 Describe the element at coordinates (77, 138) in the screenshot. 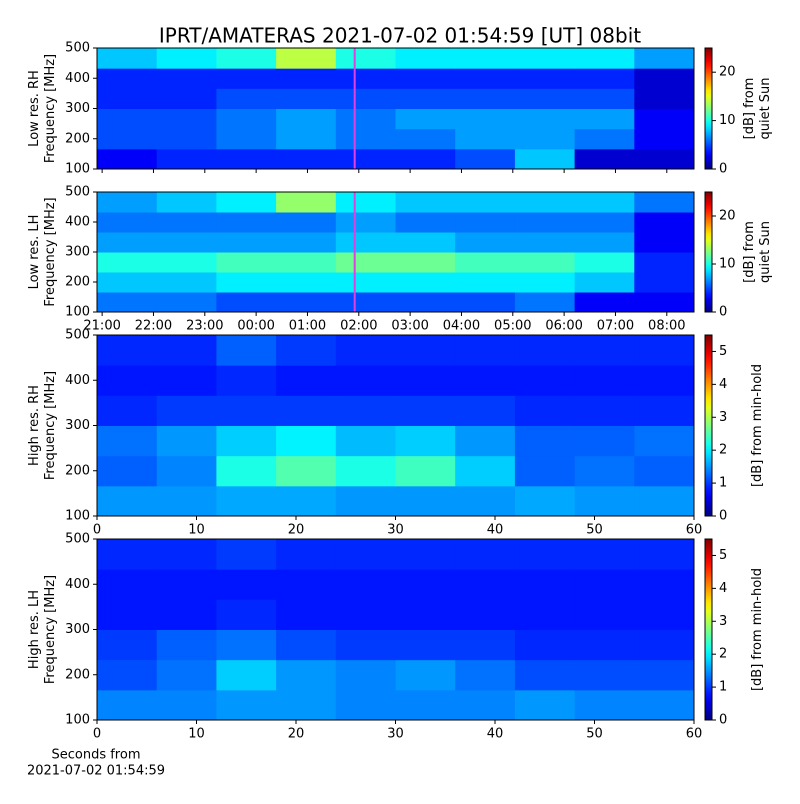

I see `y-tick-label: 200` at that location.